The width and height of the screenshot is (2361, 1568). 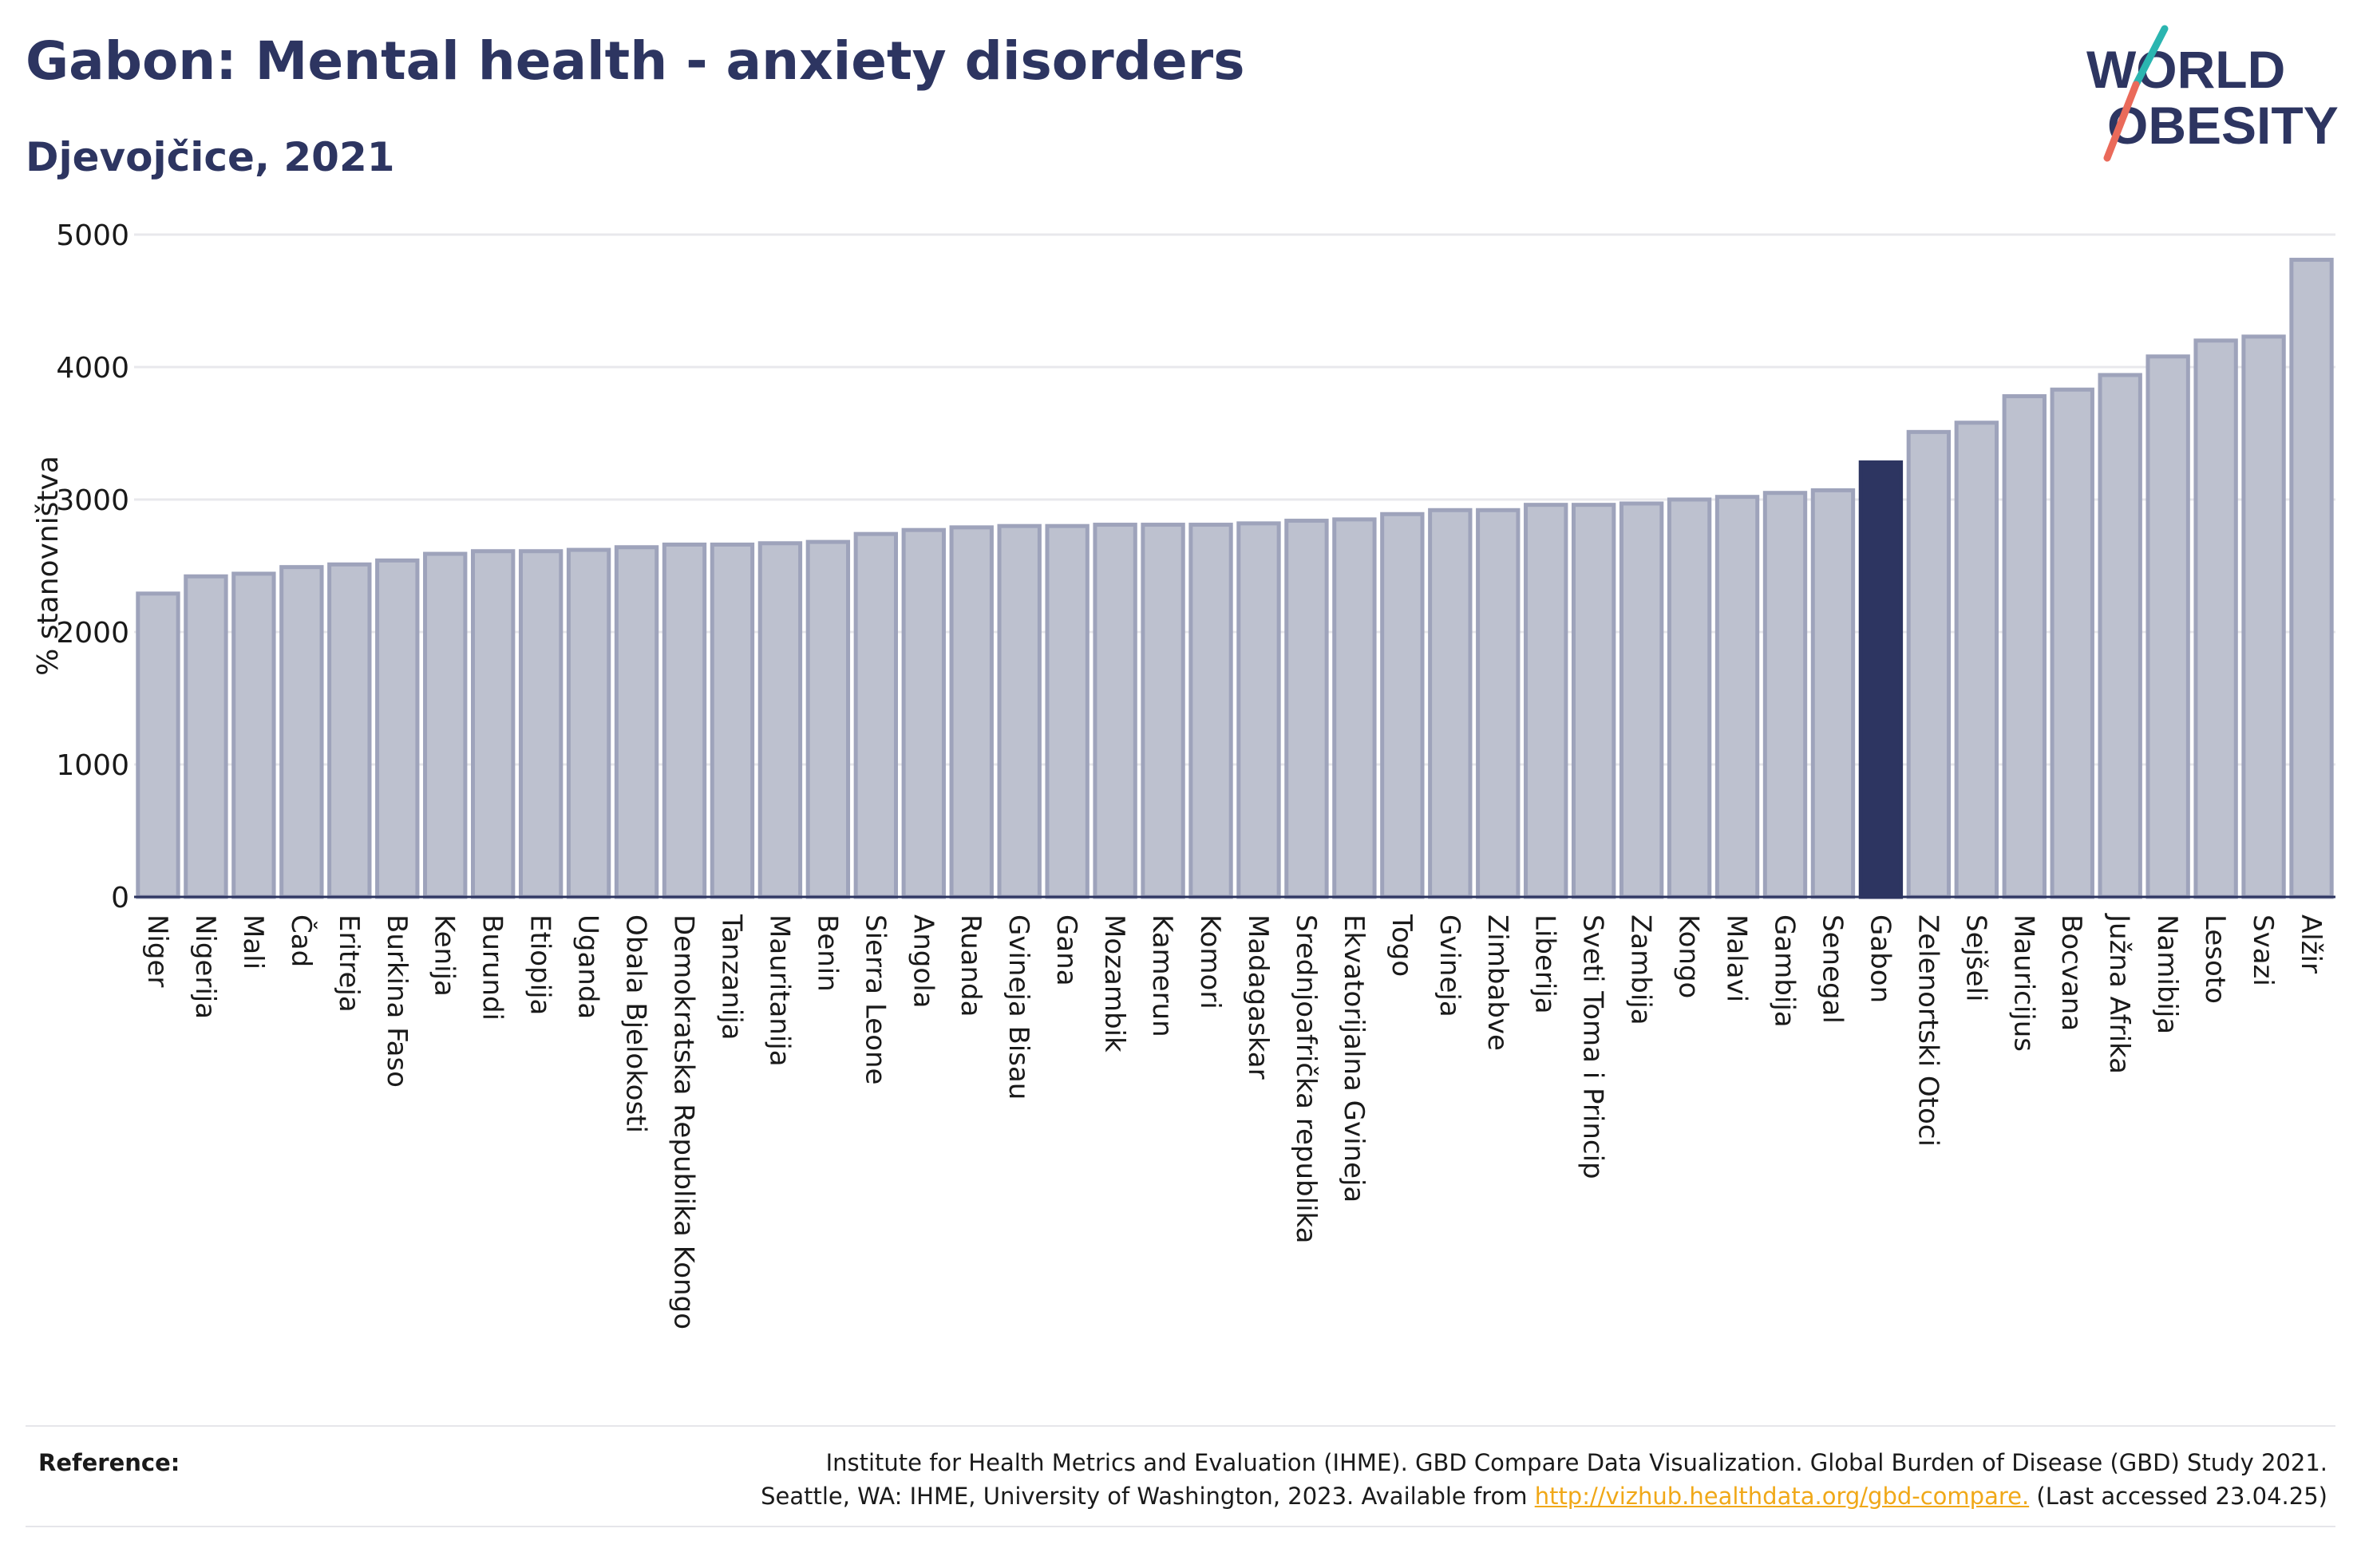 What do you see at coordinates (540, 964) in the screenshot?
I see `x-tick-label: Etiopija` at bounding box center [540, 964].